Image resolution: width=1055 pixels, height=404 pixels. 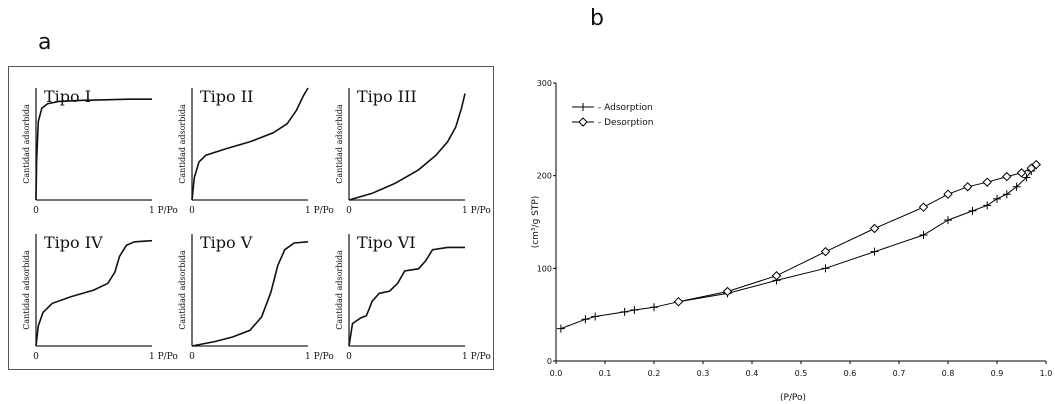 I want to click on tipo-6-ylabel: Cantidad adsorbida, so click(x=339, y=290).